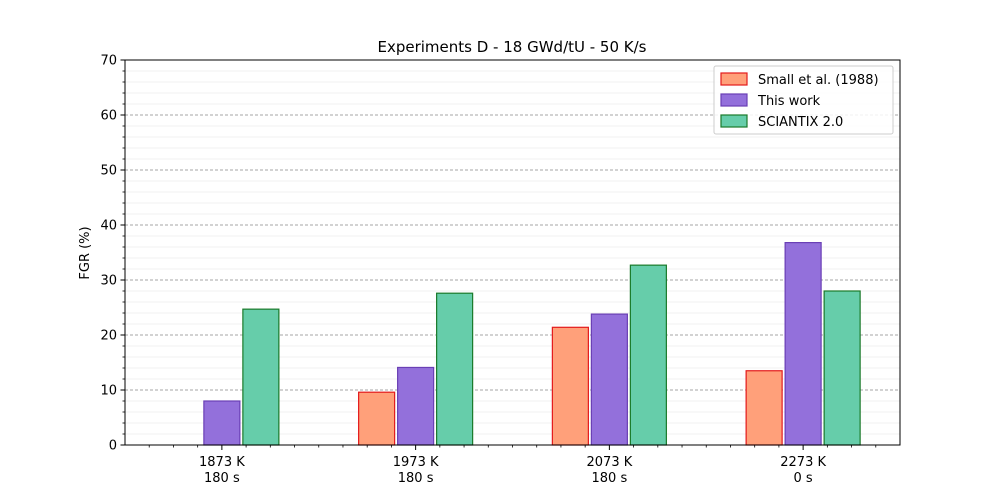 The image size is (1000, 500). What do you see at coordinates (800, 122) in the screenshot?
I see `legend-label-3: SCIANTIX 2.0` at bounding box center [800, 122].